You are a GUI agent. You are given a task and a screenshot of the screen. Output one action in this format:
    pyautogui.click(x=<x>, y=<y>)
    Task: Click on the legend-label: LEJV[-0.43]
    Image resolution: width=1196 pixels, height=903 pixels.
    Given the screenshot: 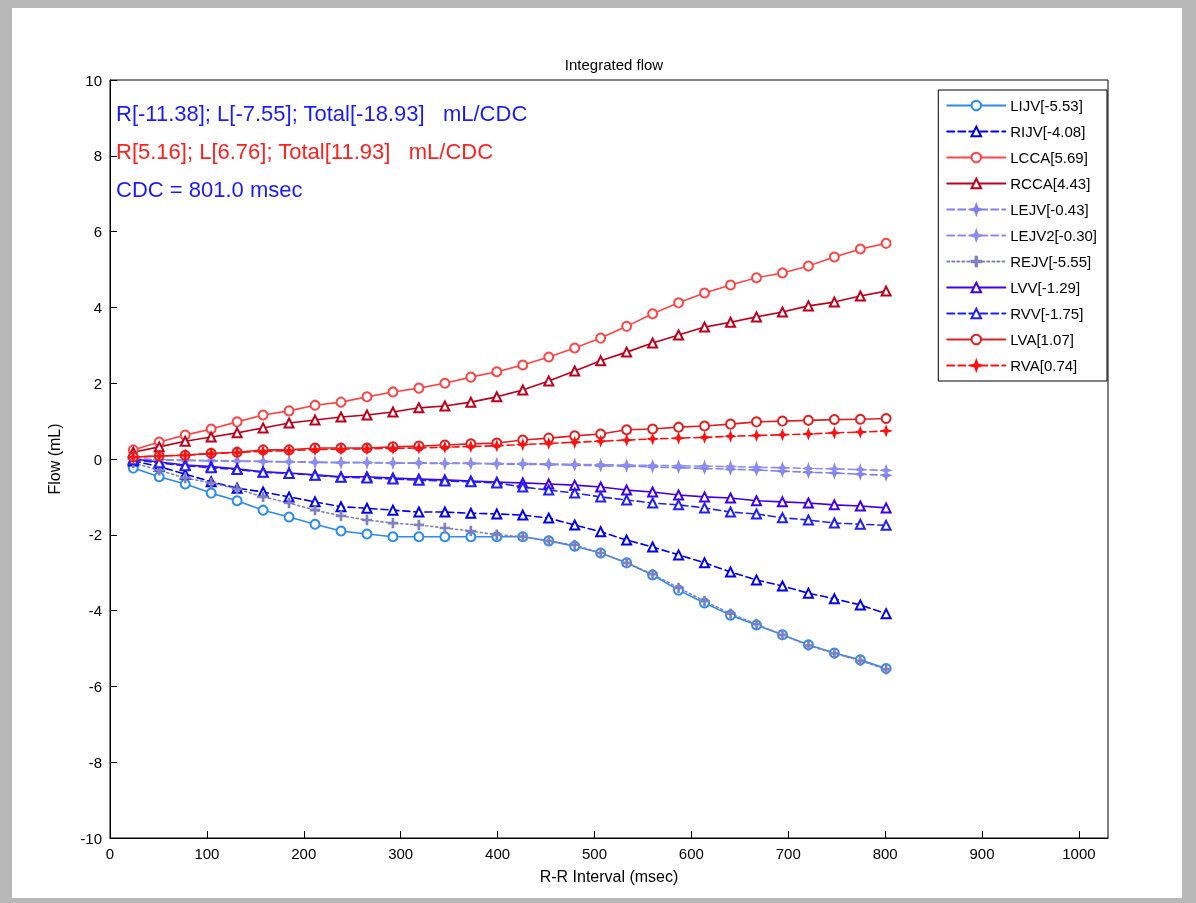 What is the action you would take?
    pyautogui.click(x=1049, y=209)
    